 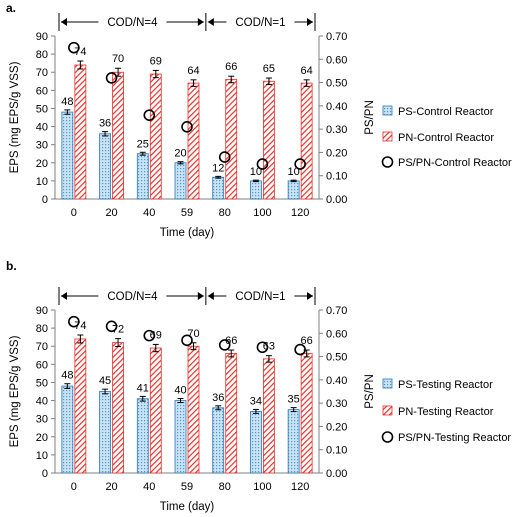 I want to click on y2-tick-label: 0.70, so click(x=336, y=311).